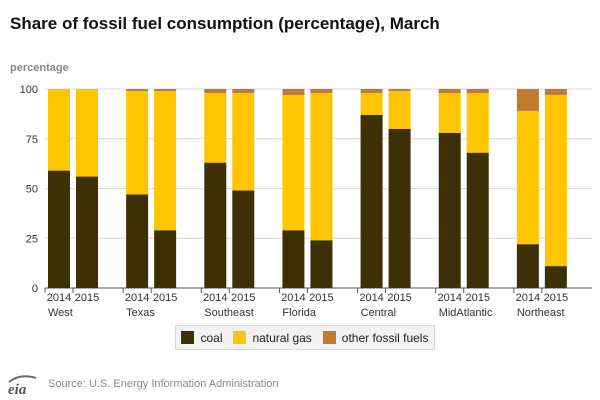 This screenshot has height=400, width=600. I want to click on y-tick-label: 25, so click(32, 239).